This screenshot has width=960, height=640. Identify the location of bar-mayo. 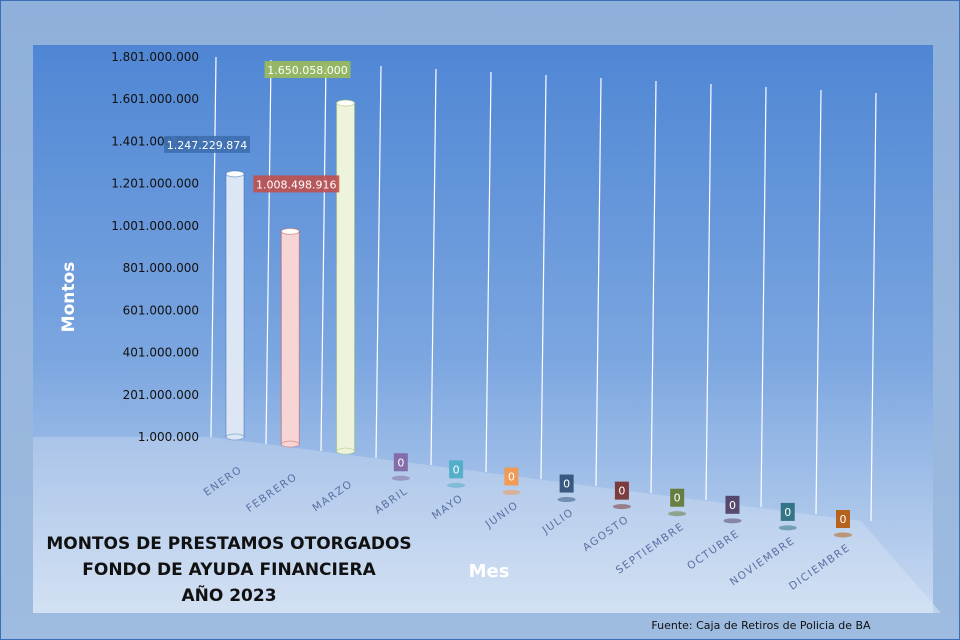
(456, 485).